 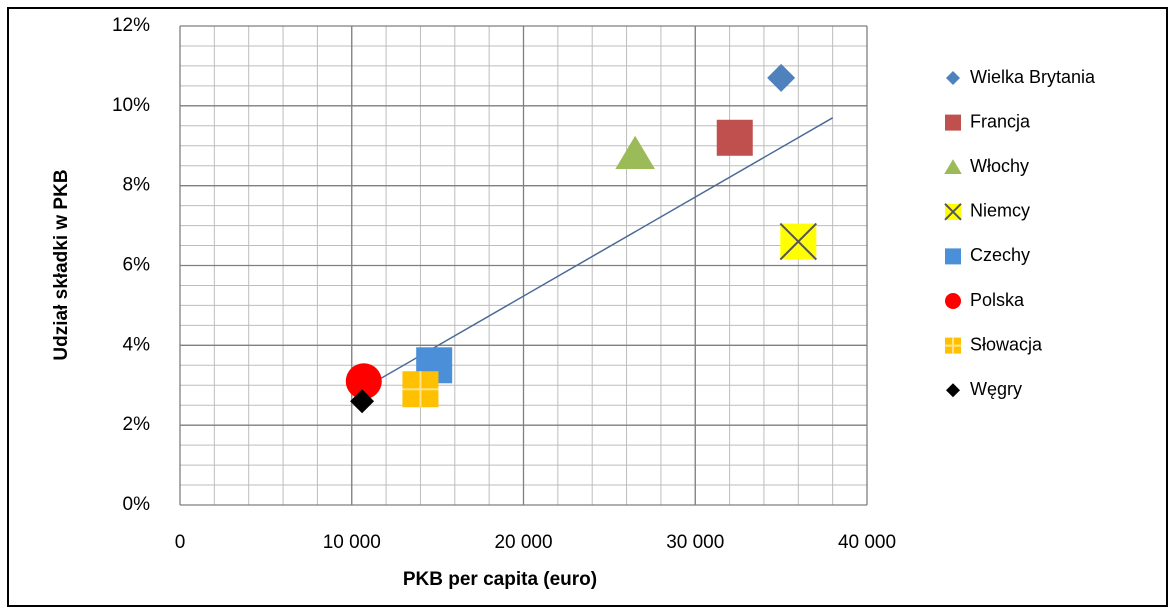 What do you see at coordinates (131, 105) in the screenshot?
I see `y-tick-label: 10%` at bounding box center [131, 105].